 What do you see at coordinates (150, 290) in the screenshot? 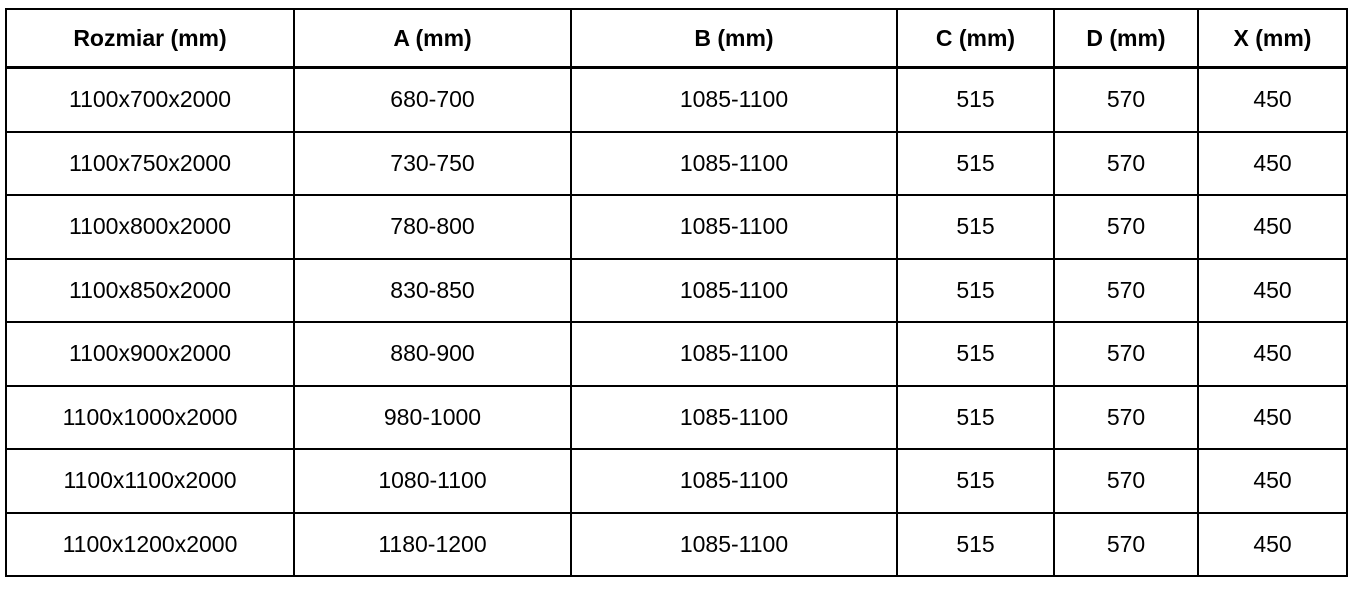
I see `table-cell: 1100x850x2000` at bounding box center [150, 290].